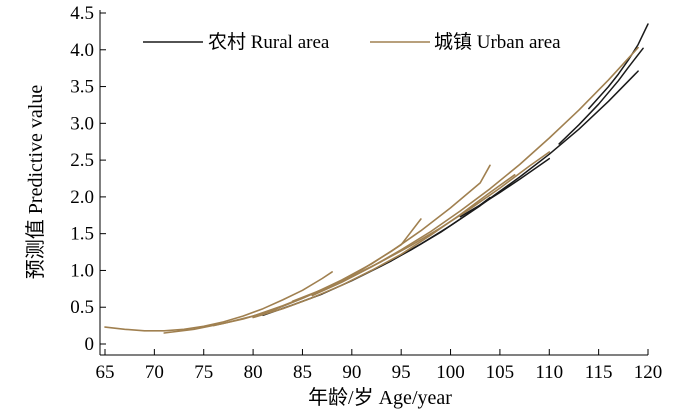 The height and width of the screenshot is (410, 700). Describe the element at coordinates (105, 372) in the screenshot. I see `x-tick-label: 65` at that location.